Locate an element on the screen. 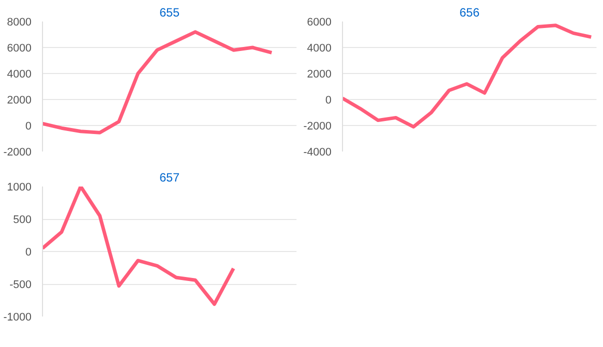 This screenshot has height=347, width=603. y-tick-label: 500 is located at coordinates (22, 220).